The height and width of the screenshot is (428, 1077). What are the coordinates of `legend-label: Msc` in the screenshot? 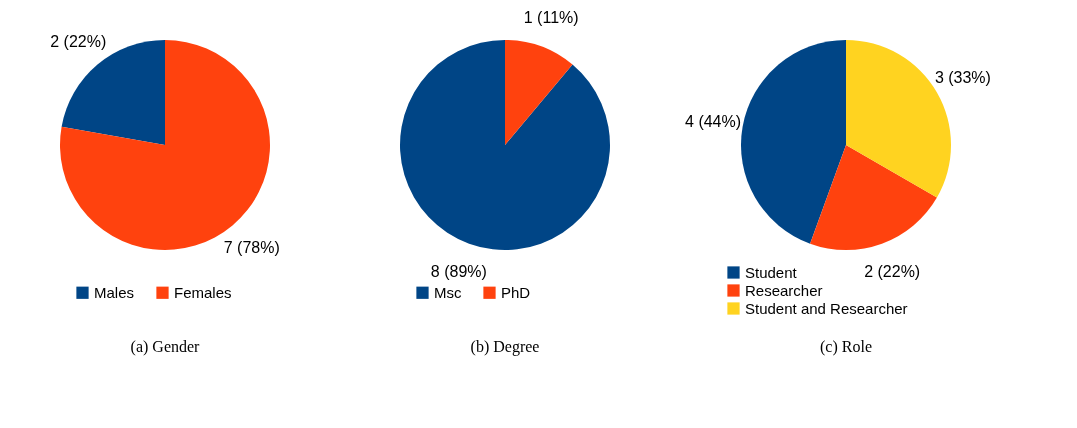 It's located at (448, 292).